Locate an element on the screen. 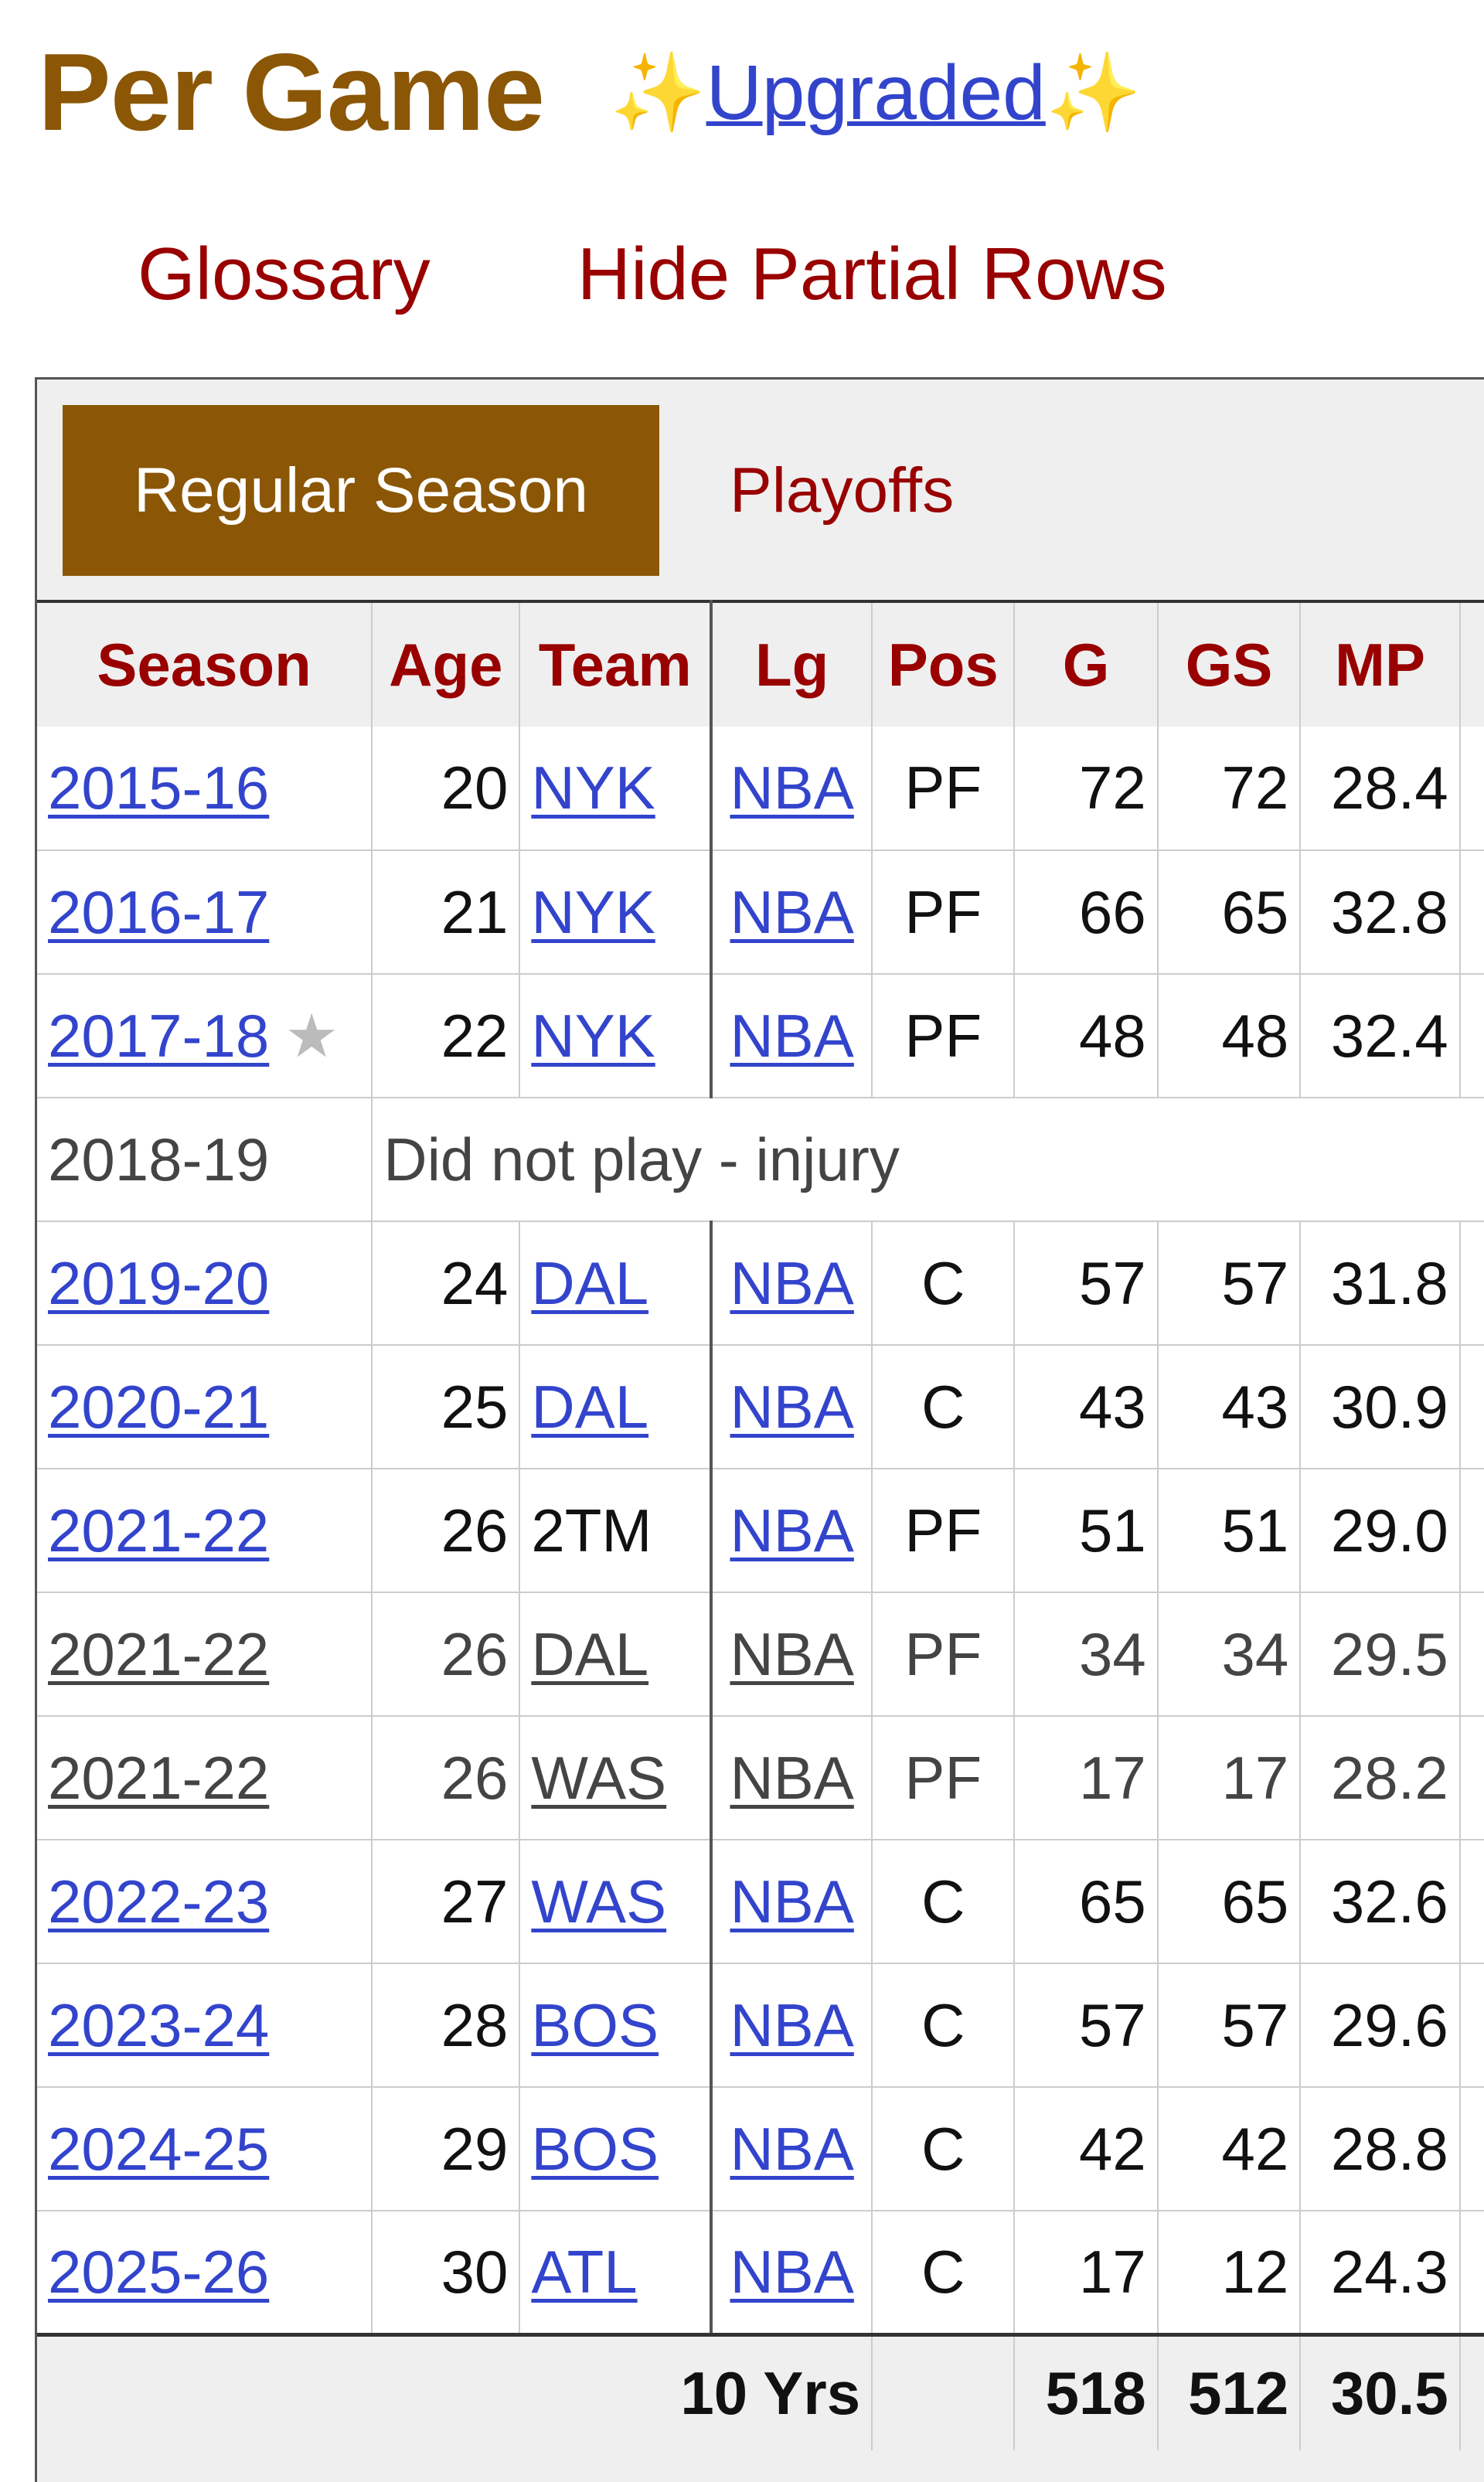 Image resolution: width=1484 pixels, height=2482 pixels. season-cell: 2022-23 is located at coordinates (205, 1902).